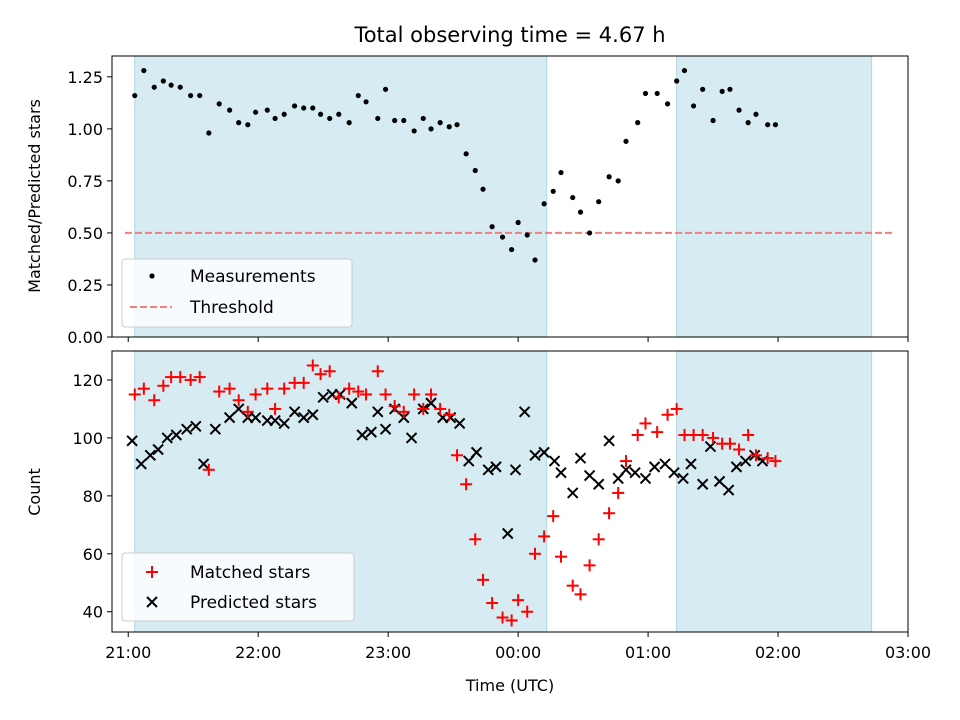 Image resolution: width=960 pixels, height=720 pixels. Describe the element at coordinates (85, 233) in the screenshot. I see `y-tick-label: 0.50` at that location.